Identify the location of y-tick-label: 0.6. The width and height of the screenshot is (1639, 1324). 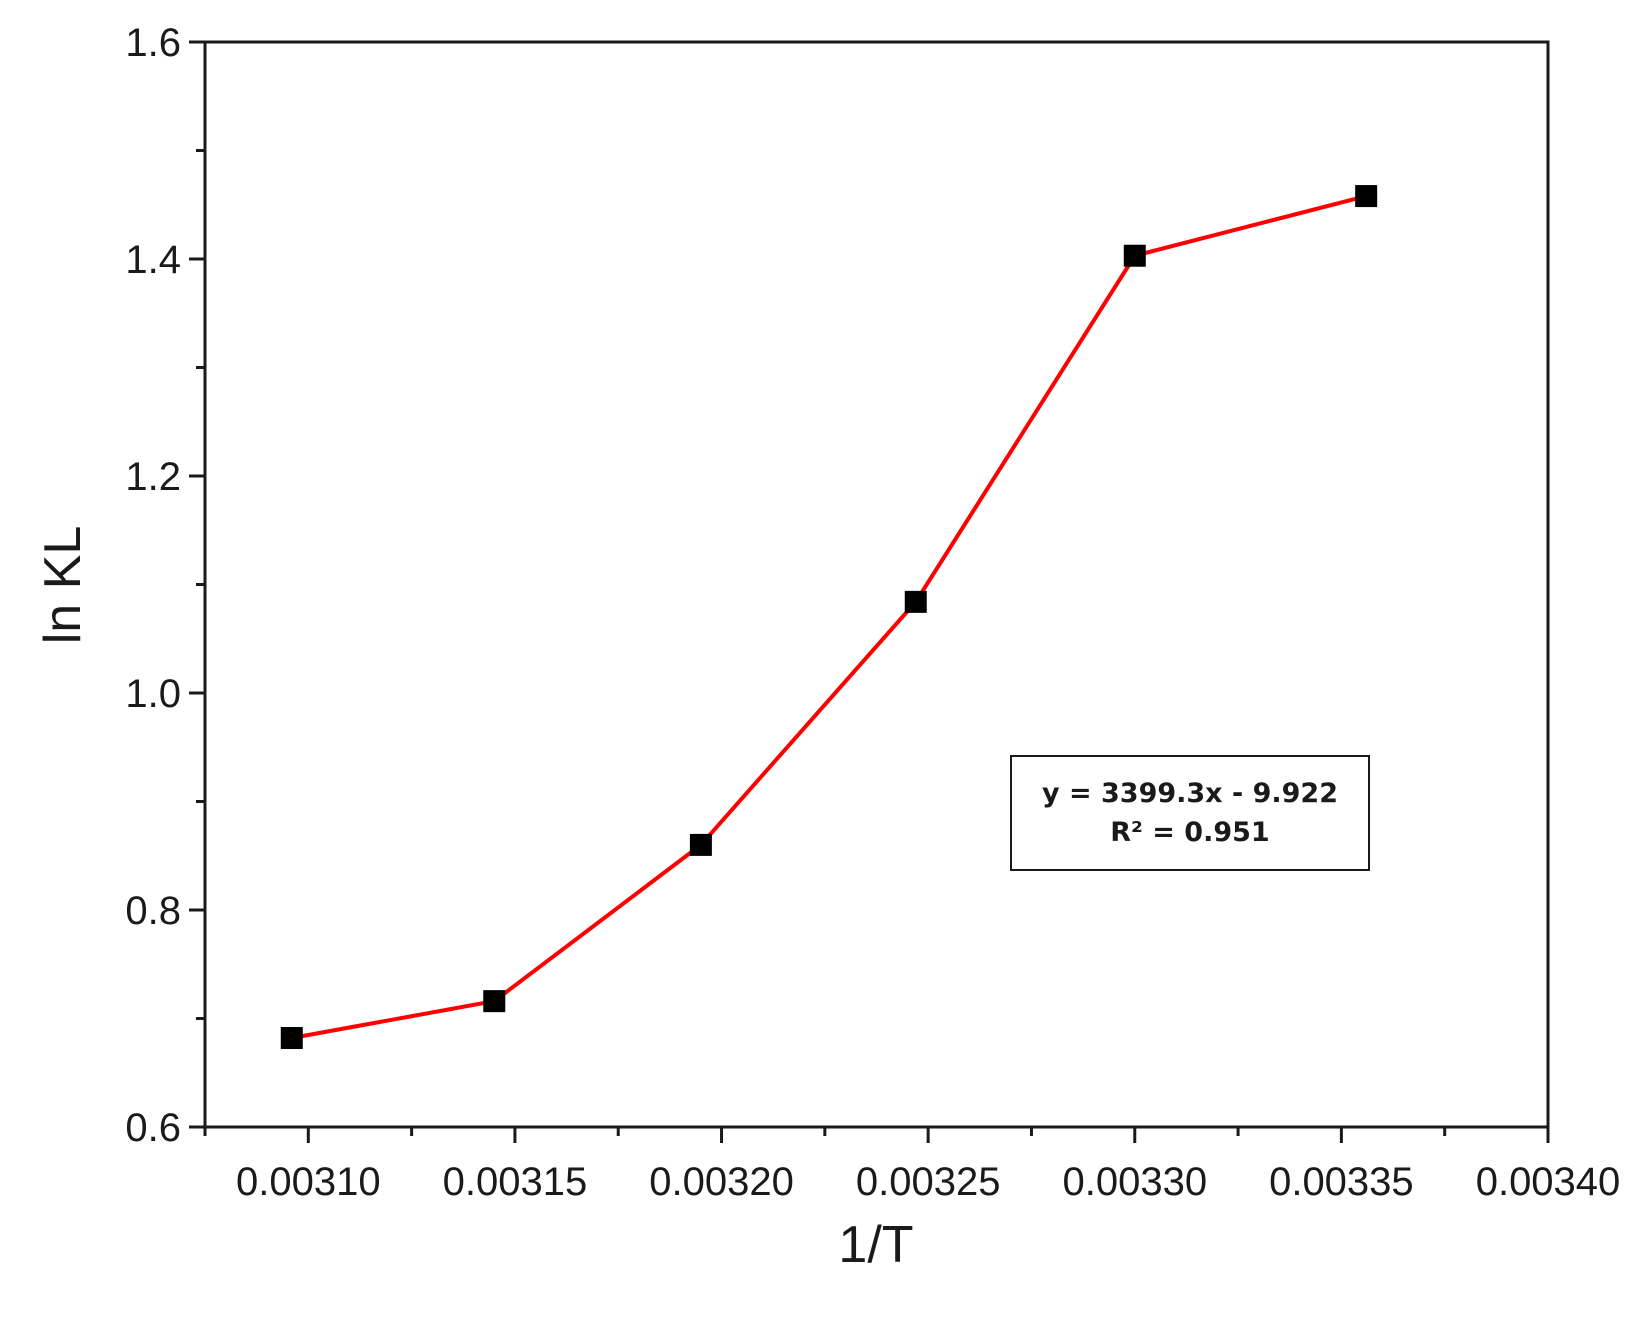
(153, 1128).